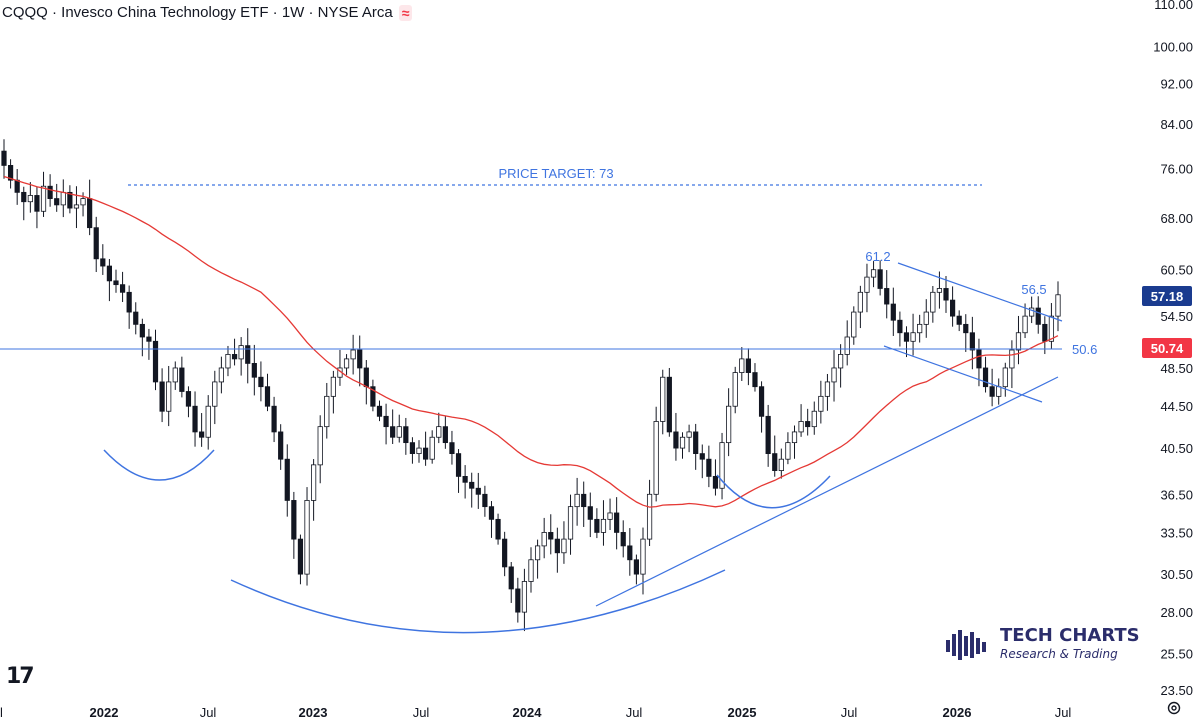 The height and width of the screenshot is (723, 1200). I want to click on price-tick-label: 33.50, so click(1176, 532).